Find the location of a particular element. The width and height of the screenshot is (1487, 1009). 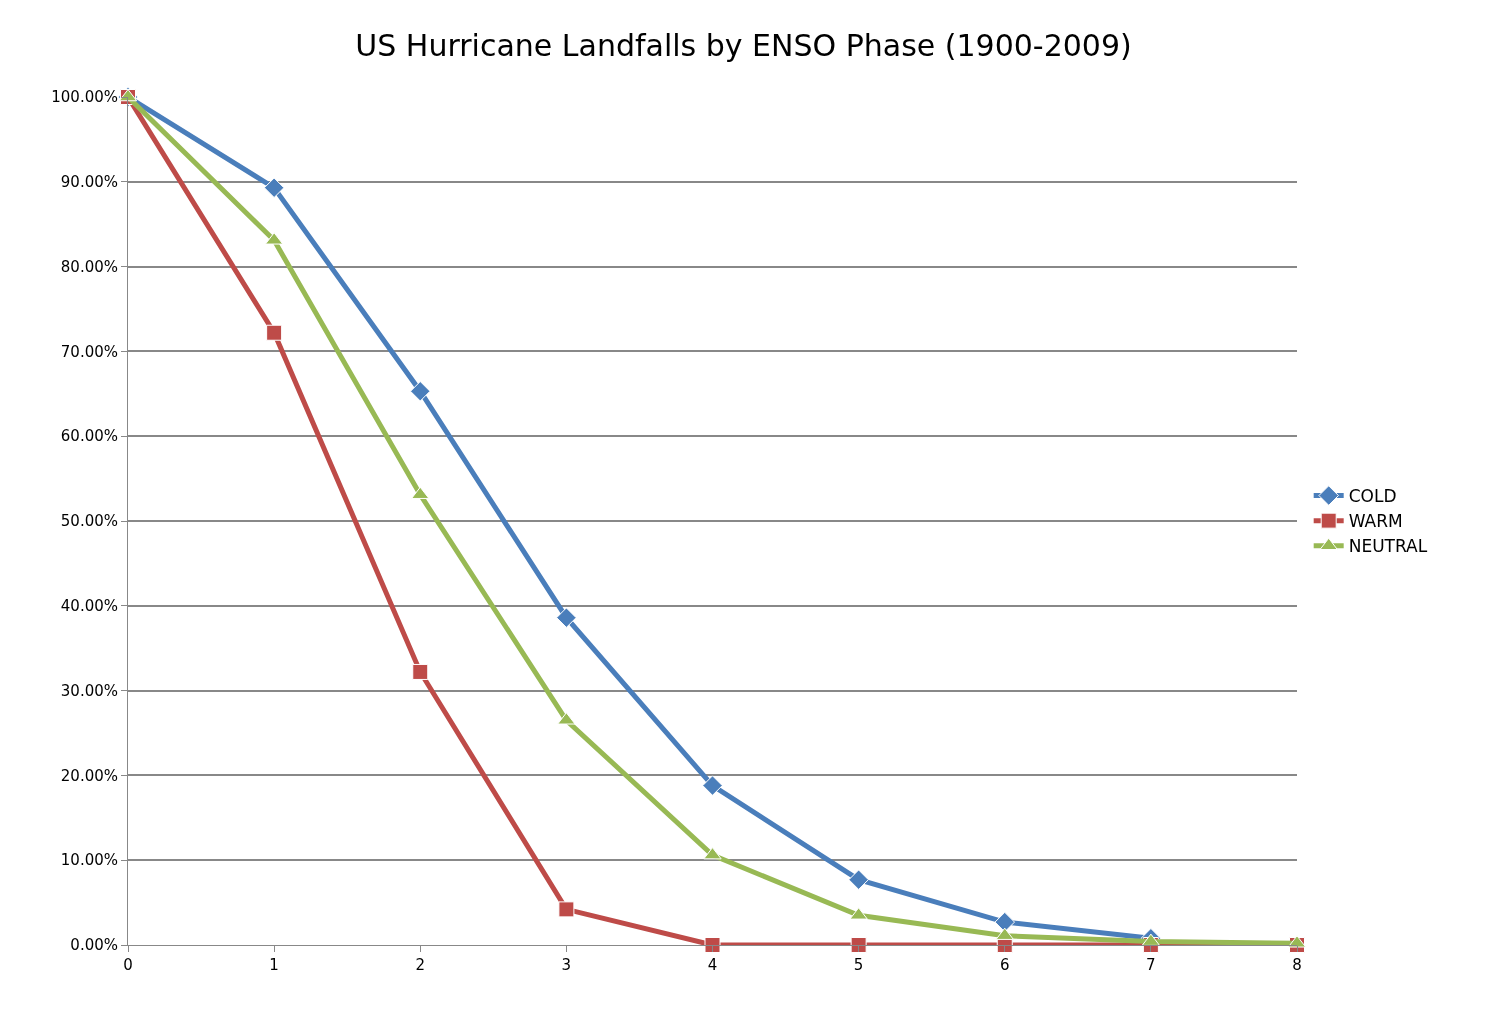

y-tick-label: 30.00% is located at coordinates (89, 690).